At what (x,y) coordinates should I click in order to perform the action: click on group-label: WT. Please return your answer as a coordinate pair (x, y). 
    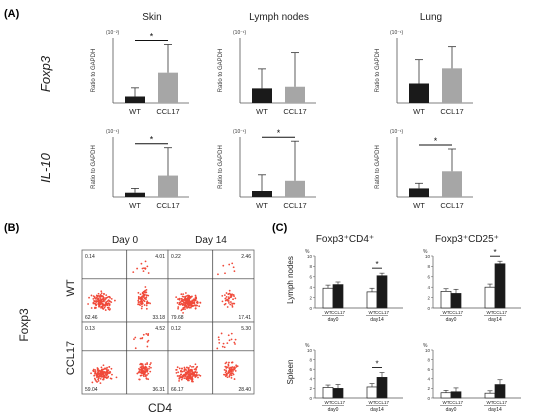
    Looking at the image, I should click on (446, 312).